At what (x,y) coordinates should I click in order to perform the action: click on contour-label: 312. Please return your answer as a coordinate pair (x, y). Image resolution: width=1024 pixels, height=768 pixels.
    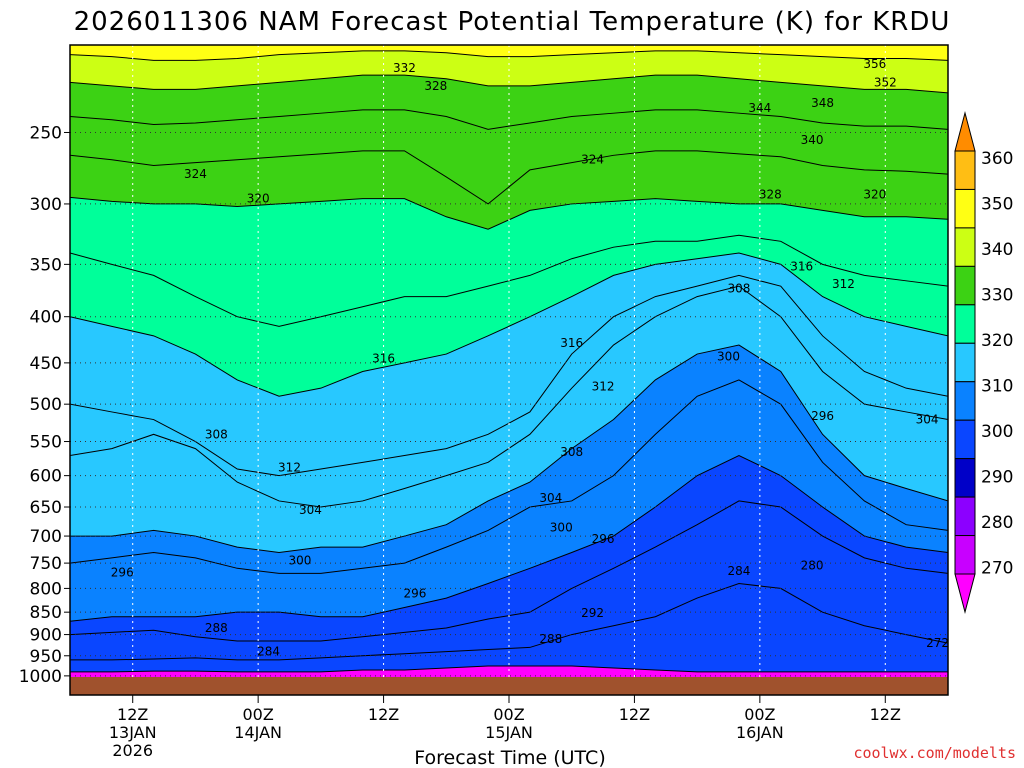
    Looking at the image, I should click on (289, 468).